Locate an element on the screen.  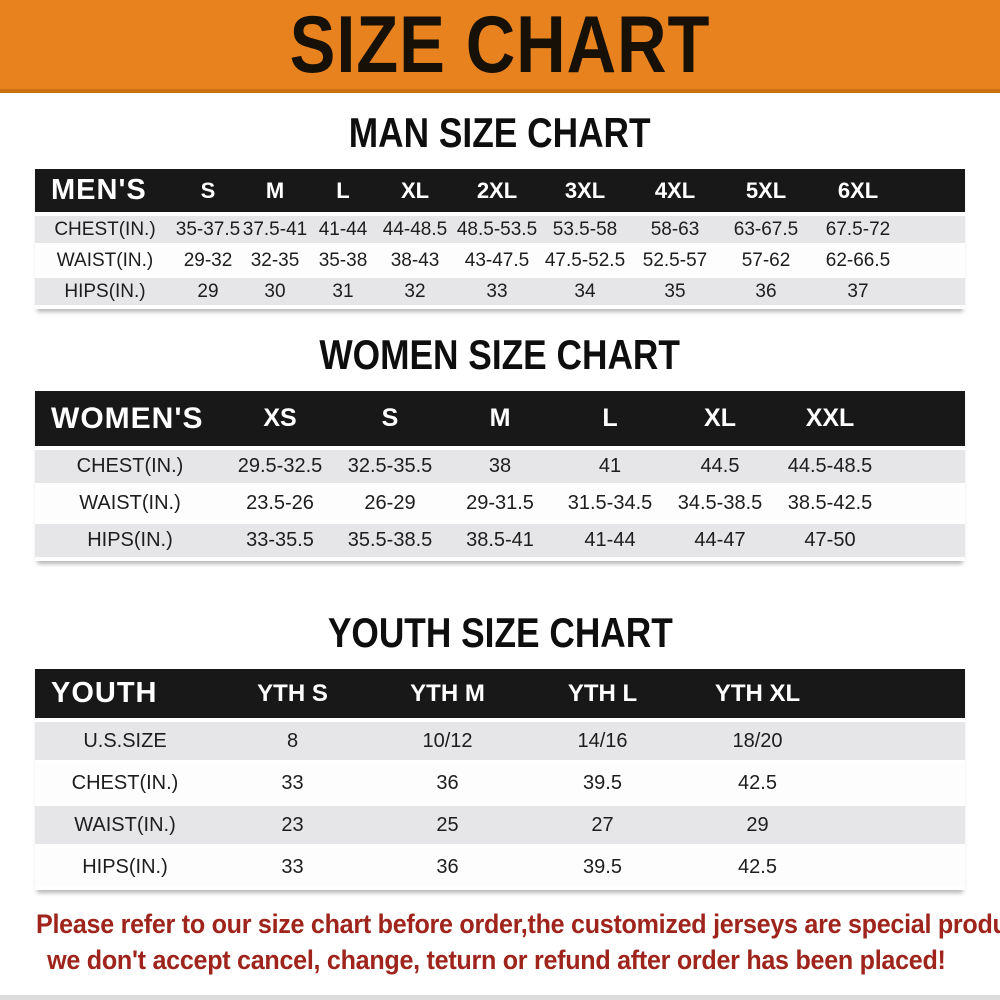
table-row: WAIST(IN.) 23 25 27 29 is located at coordinates (500, 825).